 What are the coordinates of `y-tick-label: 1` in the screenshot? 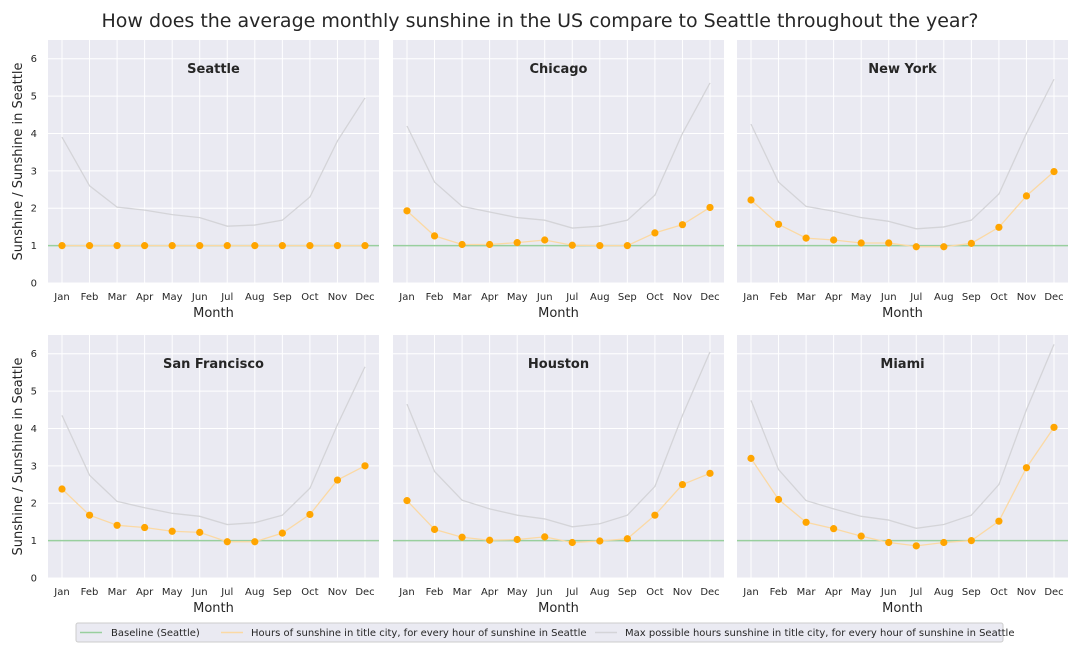 It's located at (34, 246).